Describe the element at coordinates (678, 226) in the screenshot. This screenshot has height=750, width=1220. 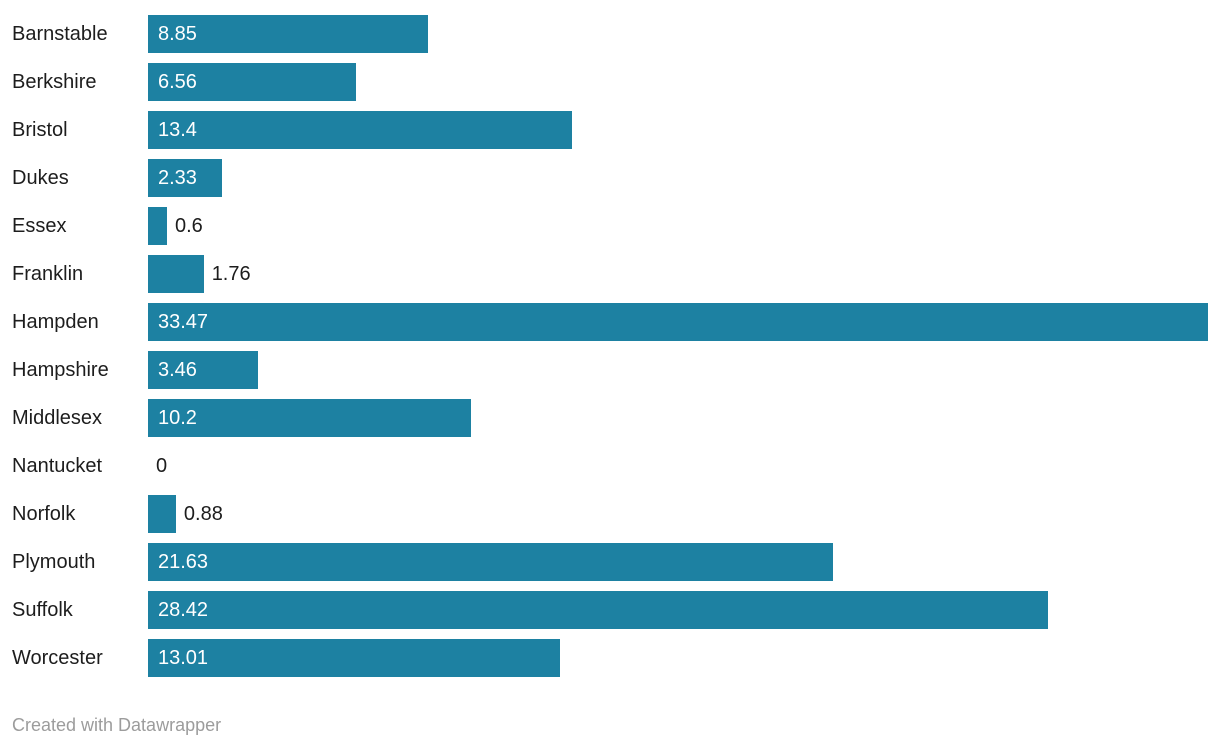
I see `bar-track: 0.6` at that location.